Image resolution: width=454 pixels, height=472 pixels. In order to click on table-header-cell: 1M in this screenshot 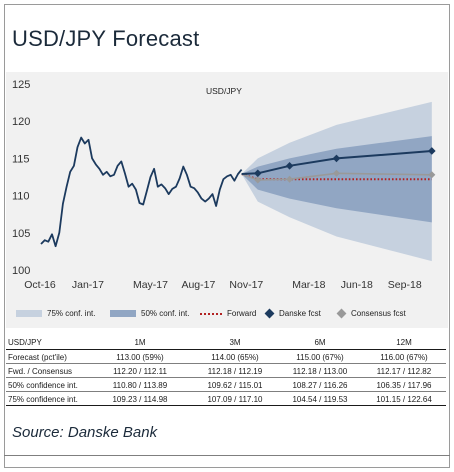, I will do `click(140, 342)`.